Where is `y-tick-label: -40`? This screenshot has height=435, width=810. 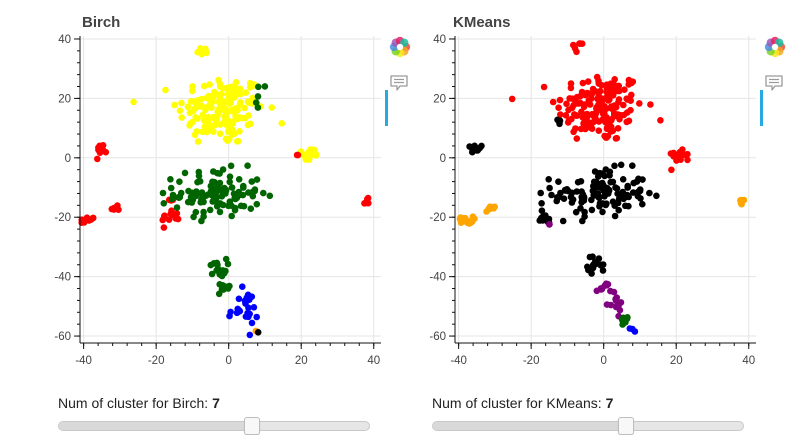 y-tick-label: -40 is located at coordinates (62, 278).